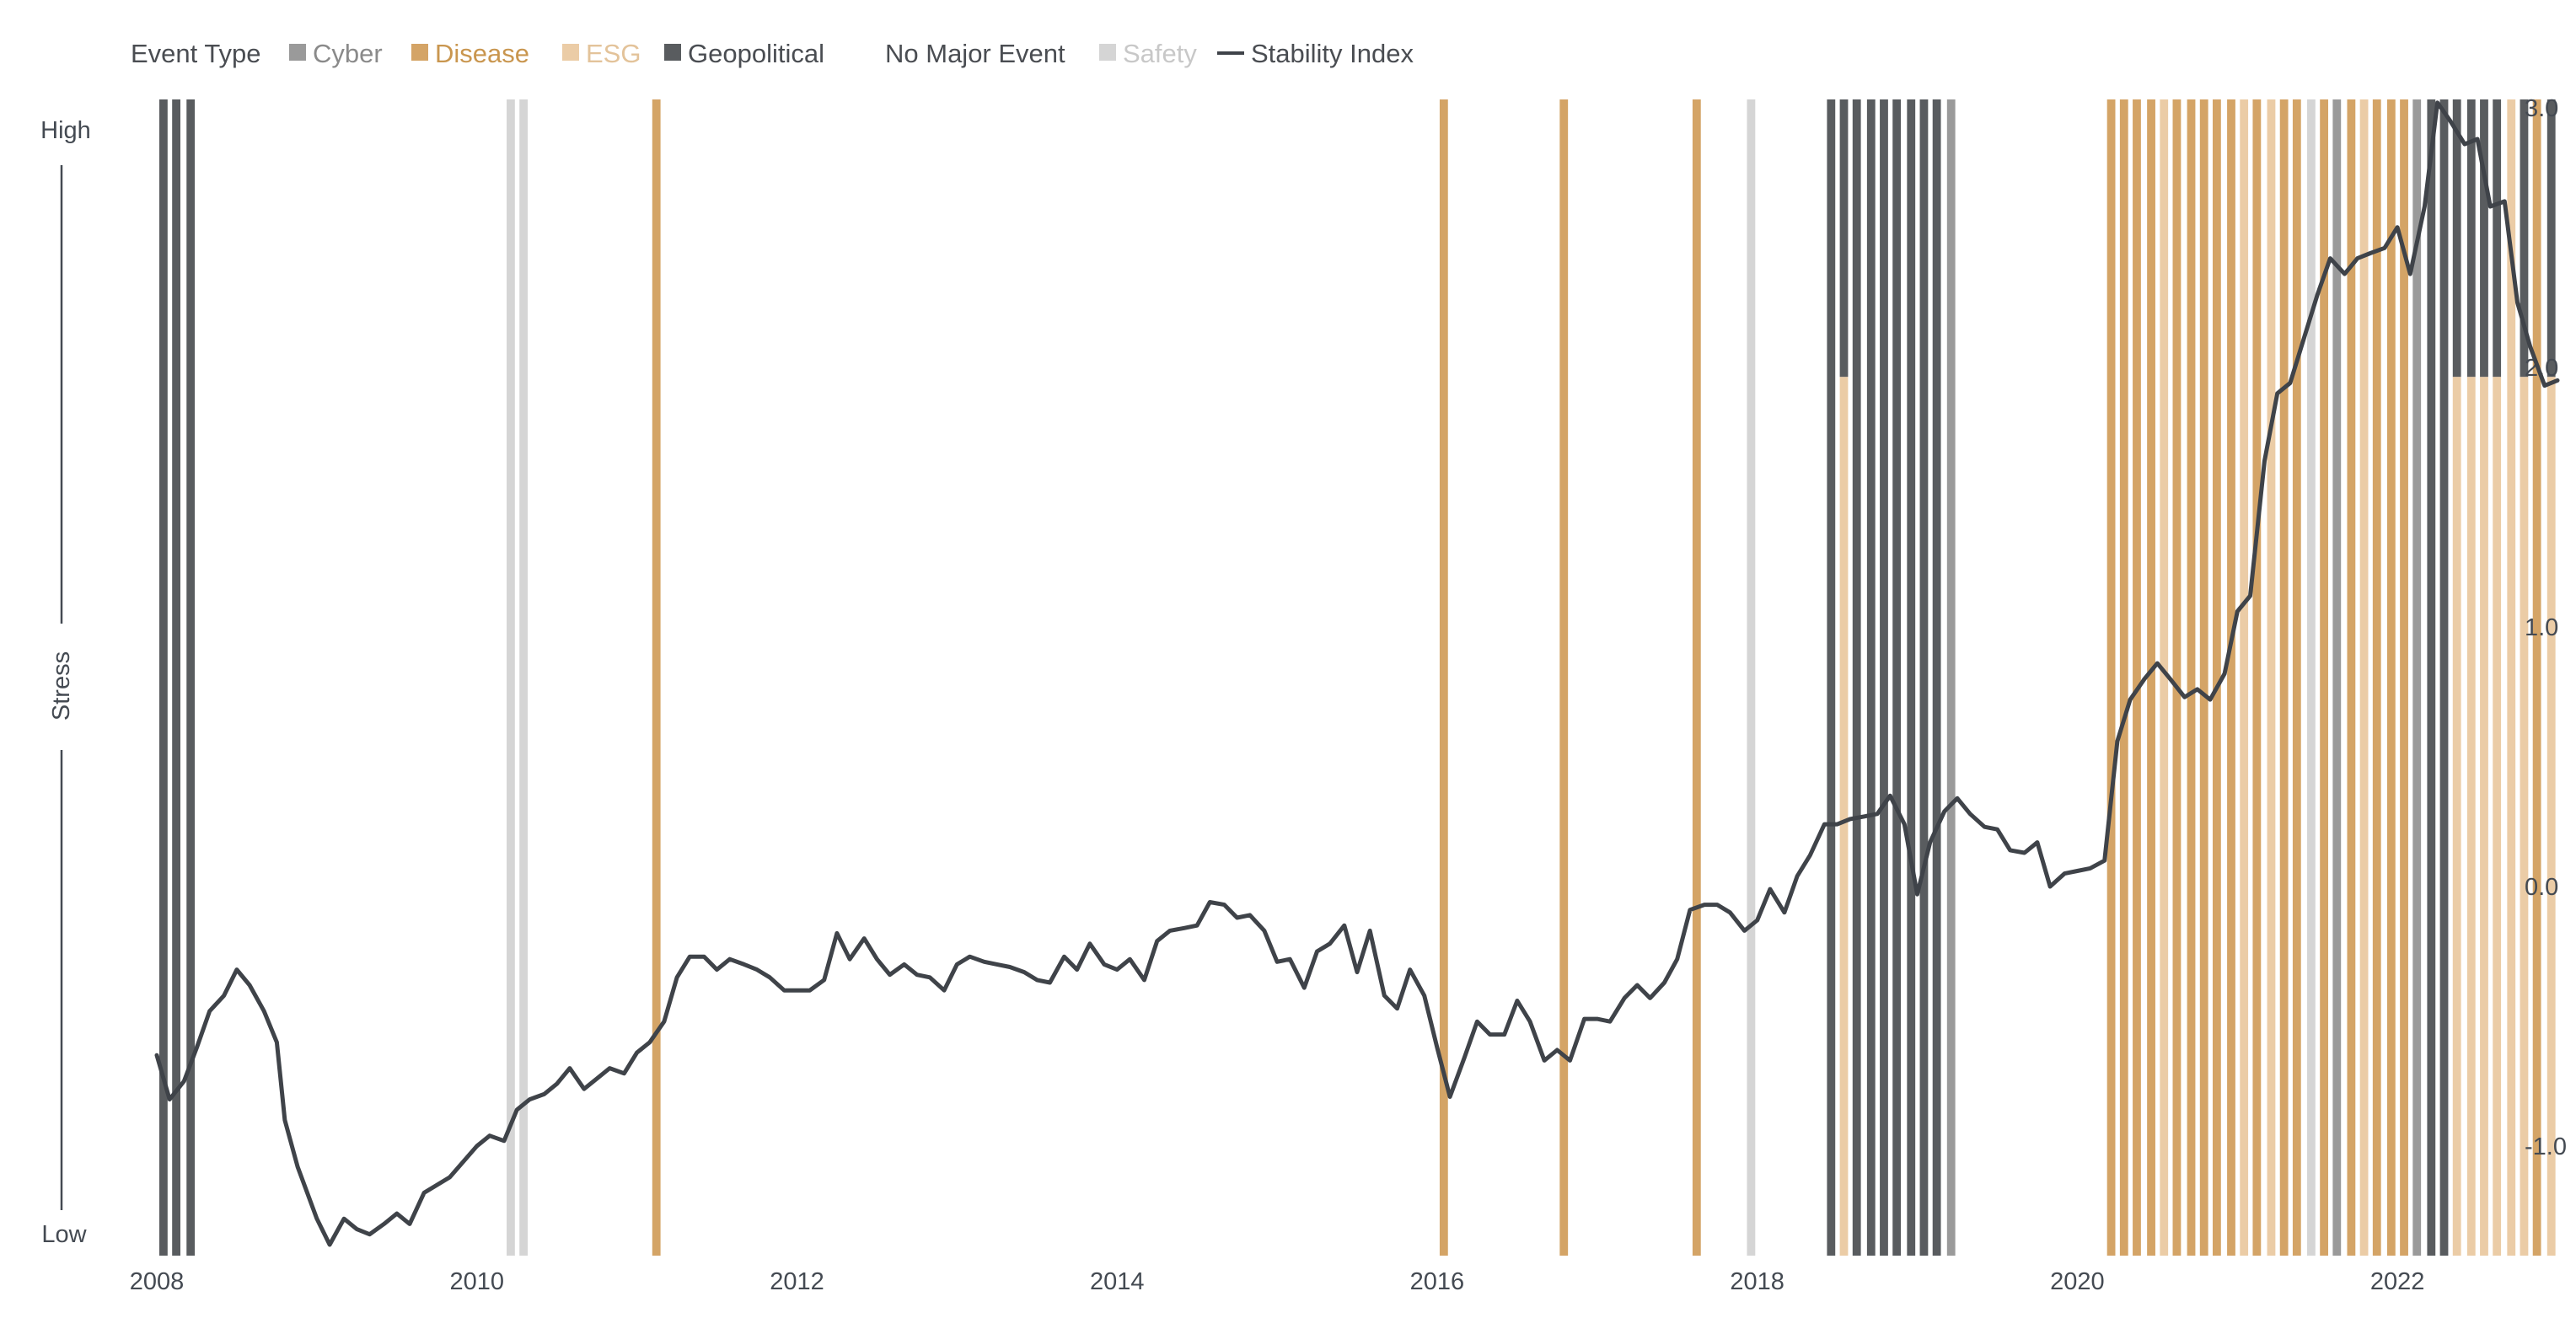 The image size is (2576, 1318). I want to click on stress-axis: High Stress Low, so click(65, 682).